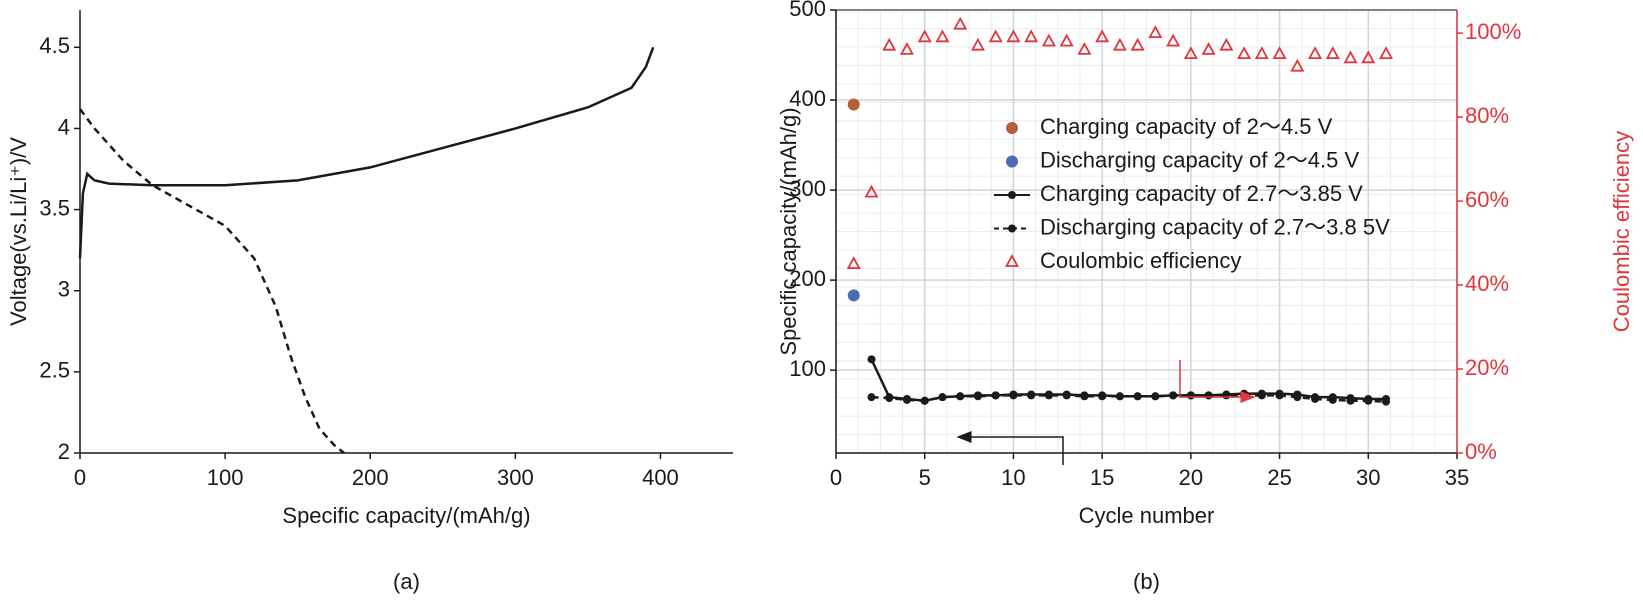  Describe the element at coordinates (1487, 199) in the screenshot. I see `y2-tick-label: 60%` at that location.